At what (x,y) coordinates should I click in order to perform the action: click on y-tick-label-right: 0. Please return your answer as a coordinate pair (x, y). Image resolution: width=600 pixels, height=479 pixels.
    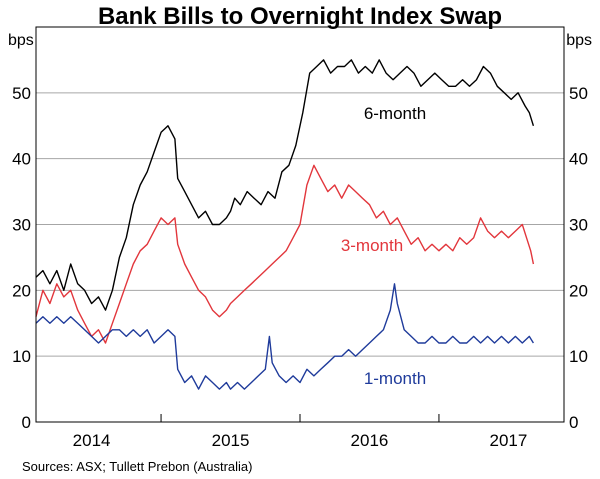
    Looking at the image, I should click on (573, 422).